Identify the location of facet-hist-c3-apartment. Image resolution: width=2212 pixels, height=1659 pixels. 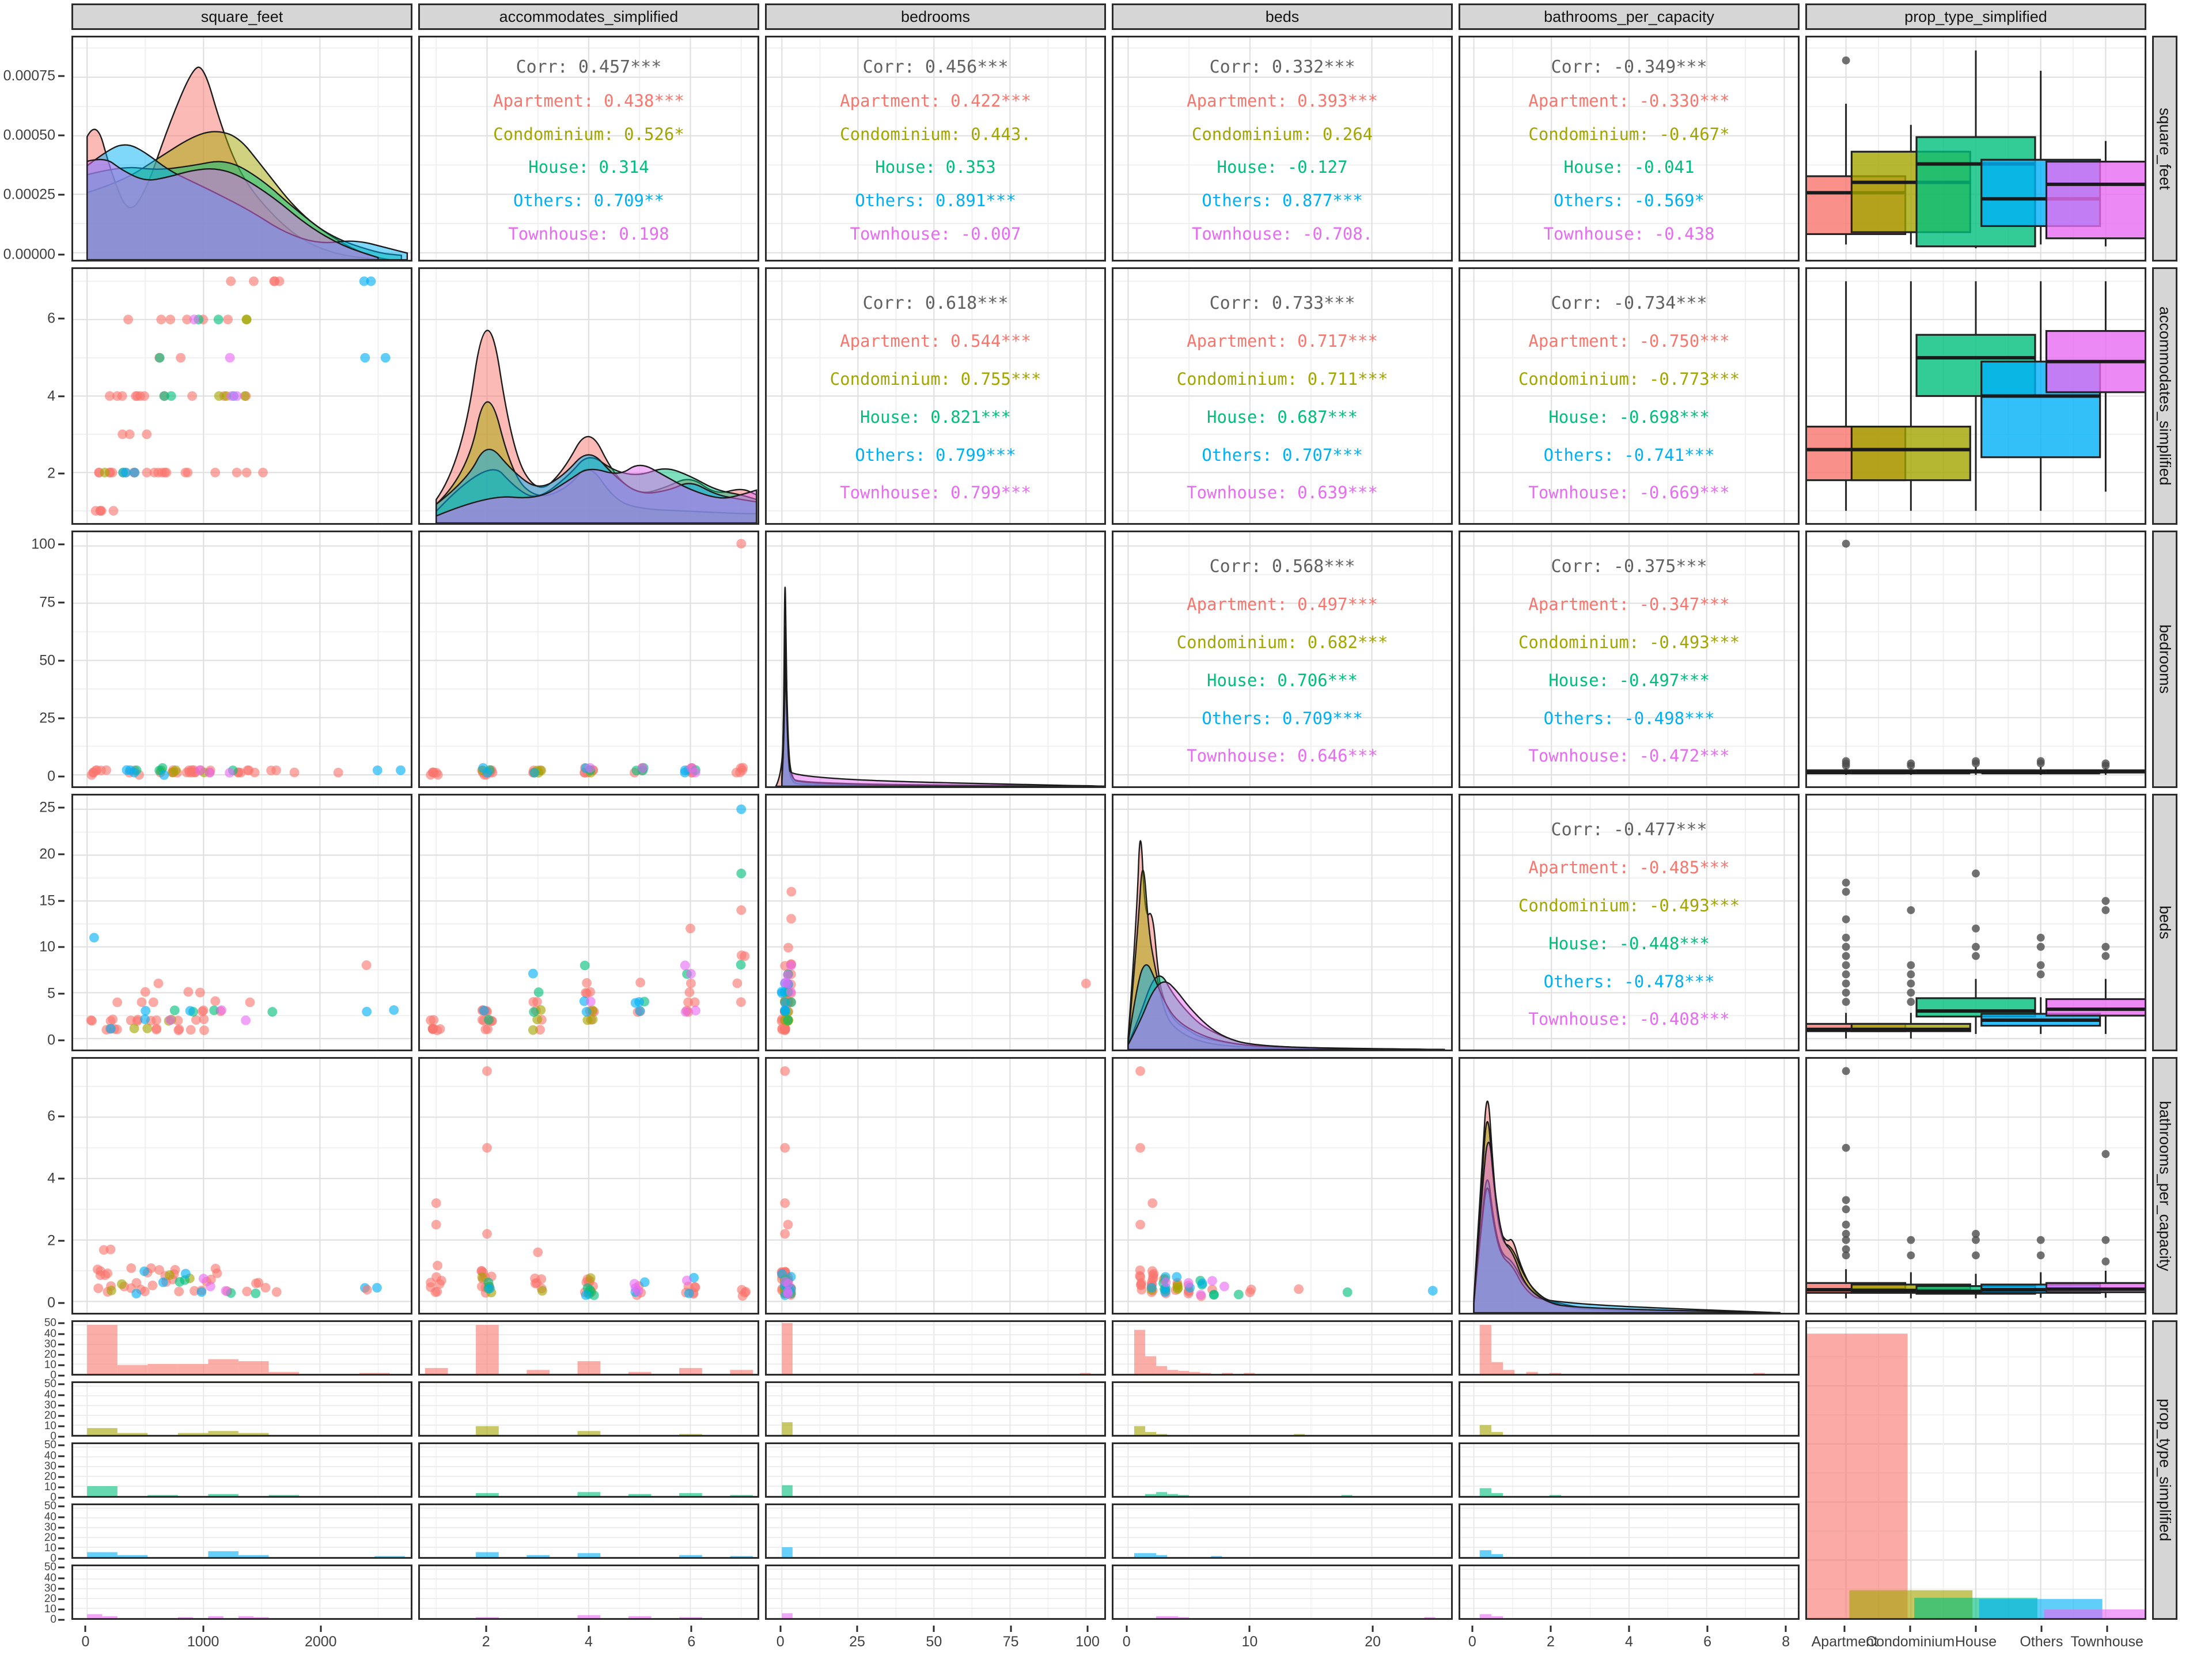
(935, 1348).